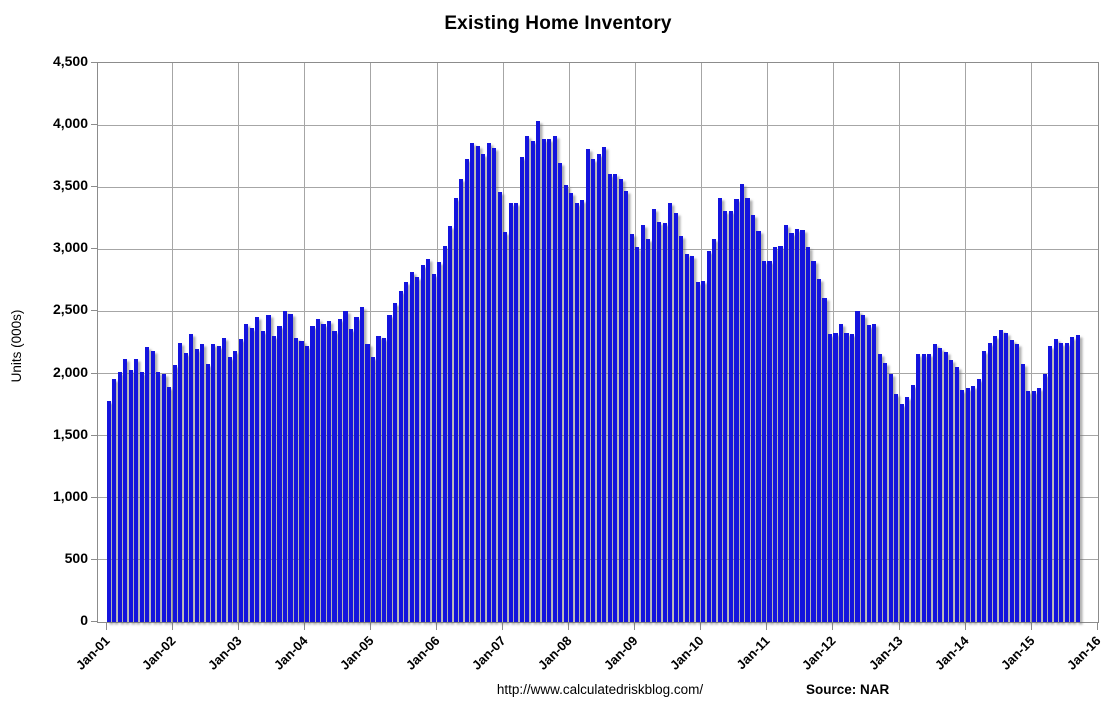 The image size is (1116, 710). Describe the element at coordinates (92, 653) in the screenshot. I see `x-tick-label: Jan-01` at that location.